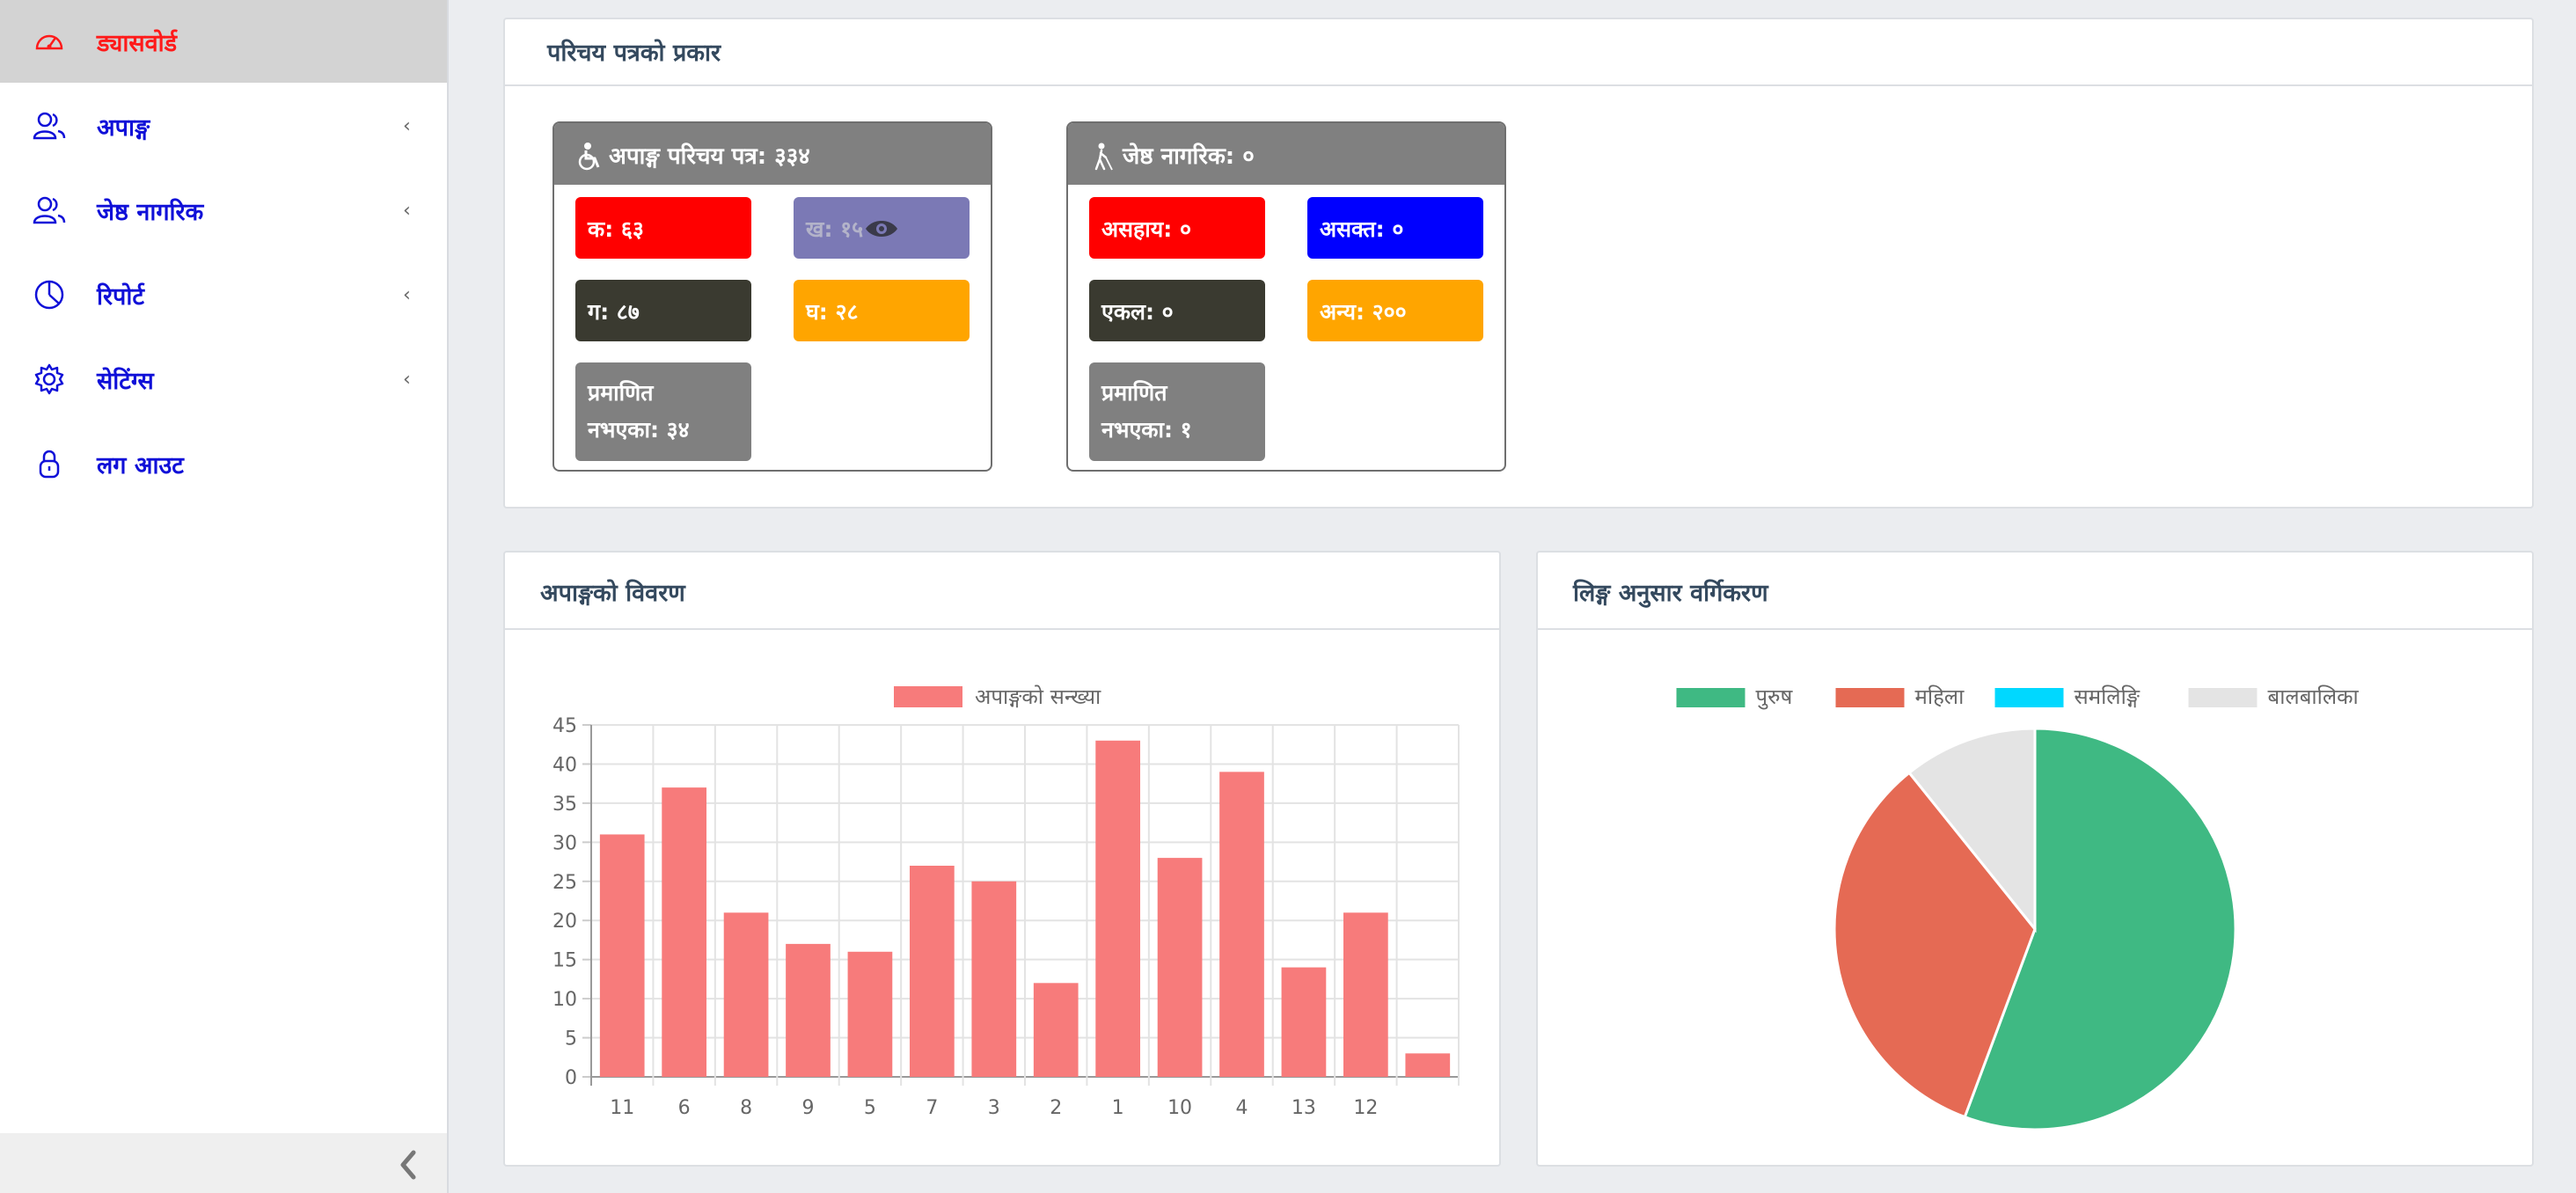 The height and width of the screenshot is (1193, 2576). I want to click on sidebar-item-dashboard: ड्यासवोर्ड, so click(223, 41).